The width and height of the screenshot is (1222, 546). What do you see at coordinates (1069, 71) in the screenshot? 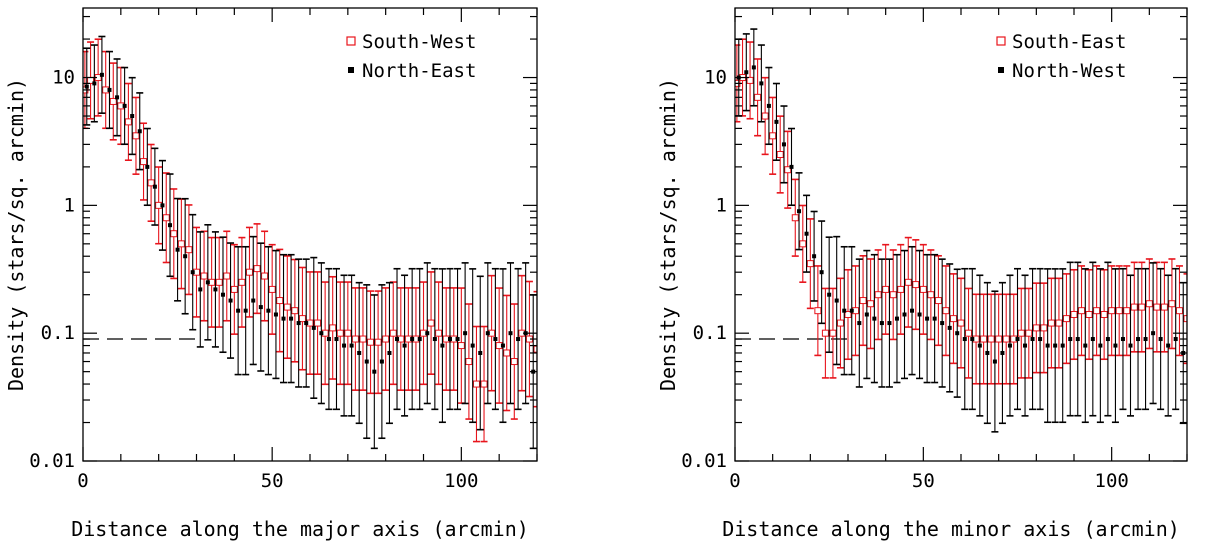
I see `legend-label-north-west: North-West` at bounding box center [1069, 71].